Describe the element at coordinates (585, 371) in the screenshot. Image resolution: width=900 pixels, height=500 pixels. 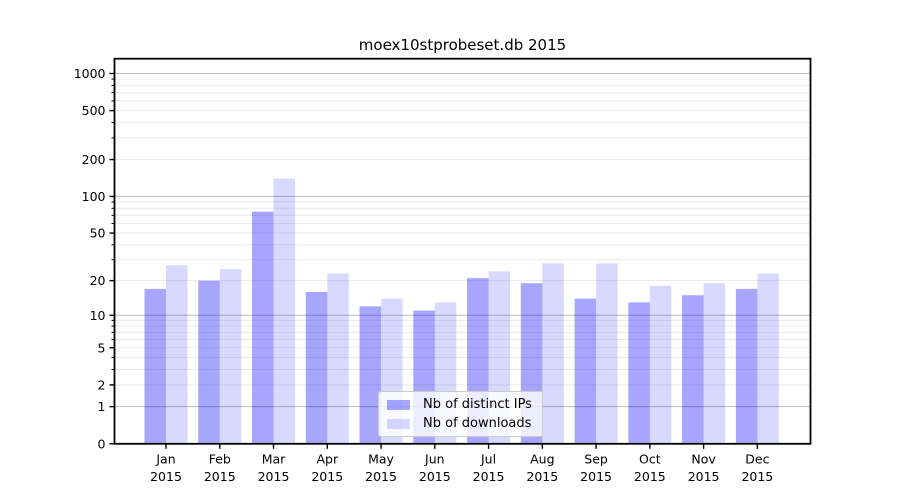
I see `bar-ips-sep` at that location.